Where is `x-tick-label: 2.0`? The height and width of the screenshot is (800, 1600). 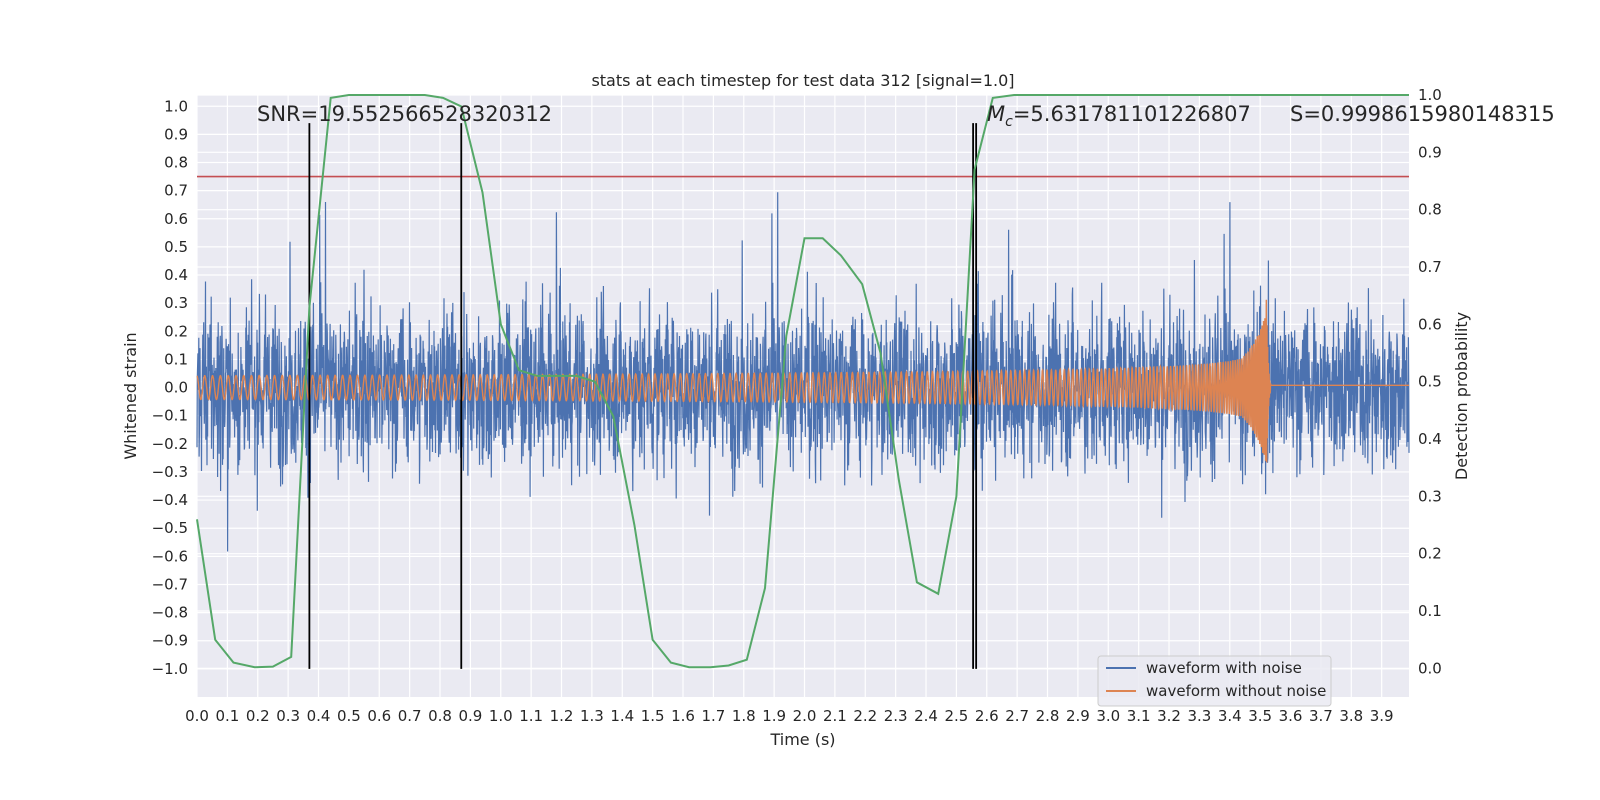
x-tick-label: 2.0 is located at coordinates (805, 716).